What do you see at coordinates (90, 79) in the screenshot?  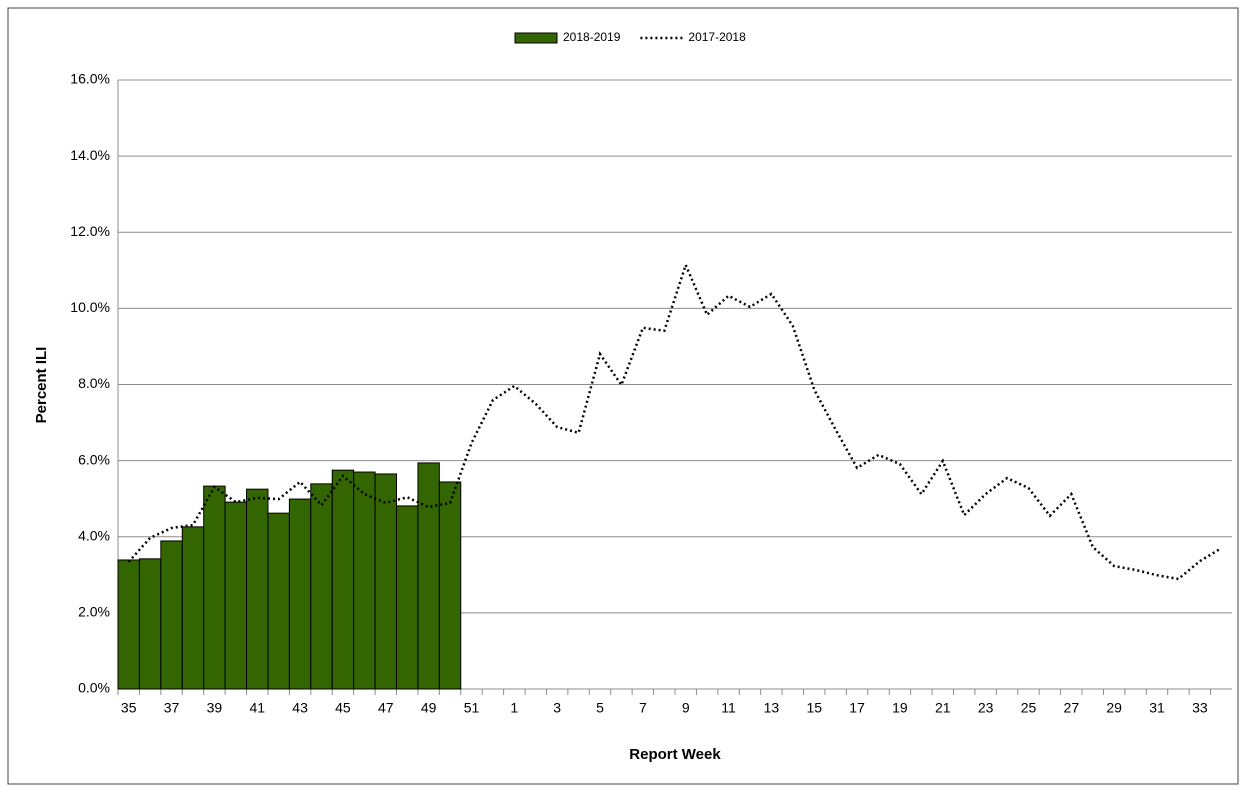 I see `y-tick-label: 16.0%` at bounding box center [90, 79].